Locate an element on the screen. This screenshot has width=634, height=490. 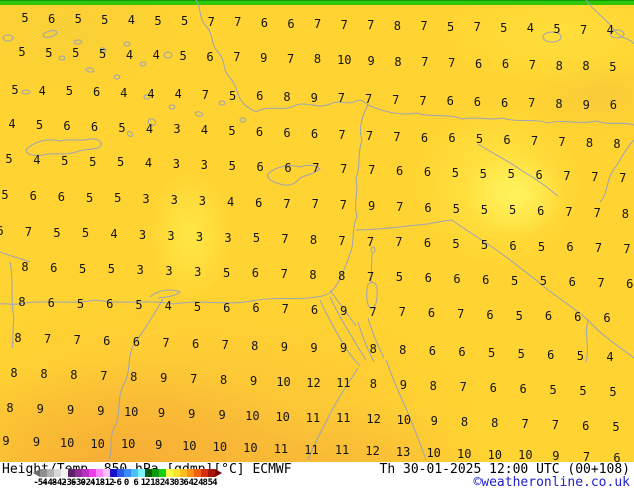
colorbar-tick: -48 is located at coordinates (49, 483).